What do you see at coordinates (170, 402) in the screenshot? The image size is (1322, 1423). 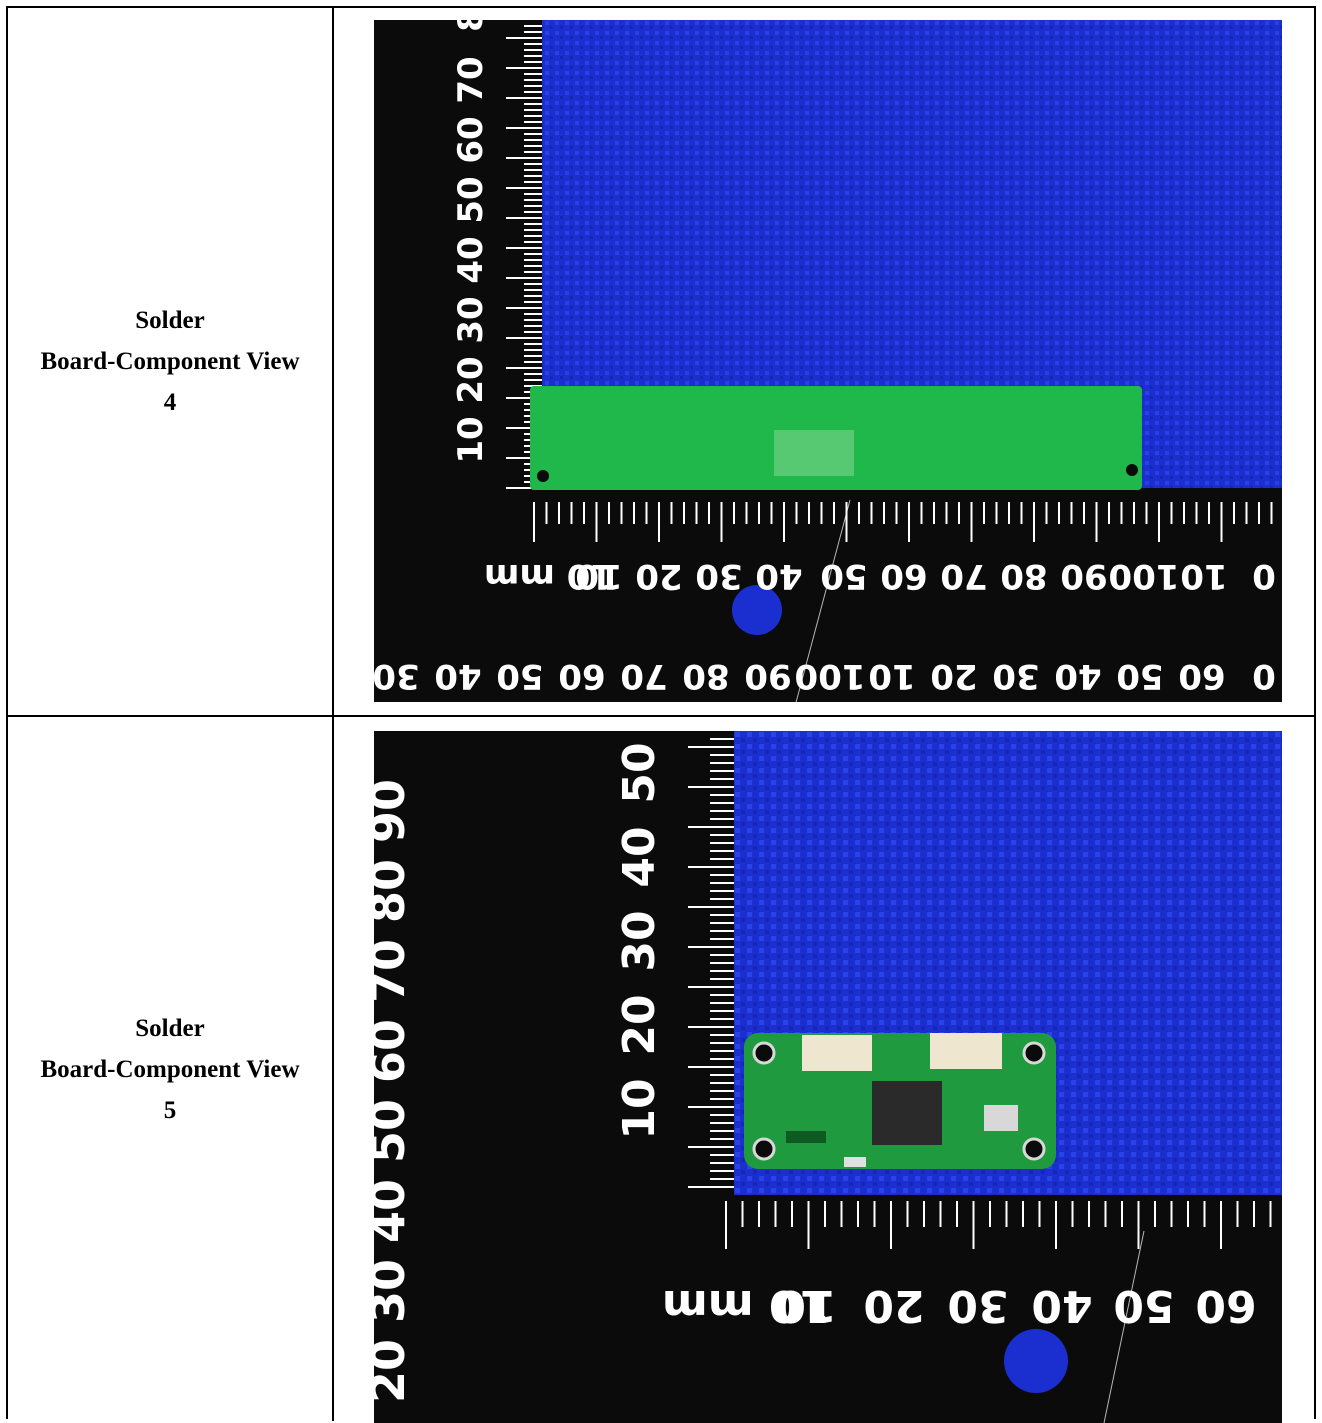 I see `view-number: 4` at bounding box center [170, 402].